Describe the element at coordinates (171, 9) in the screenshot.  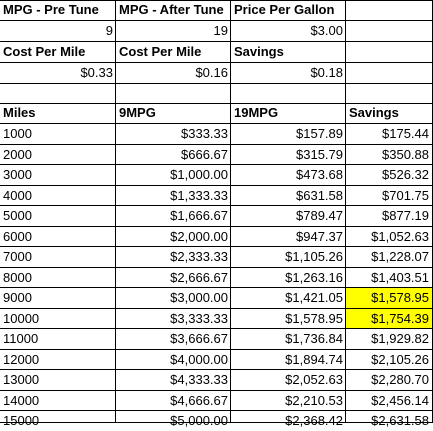
I see `header-mpg-after-tune: MPG - After Tune` at that location.